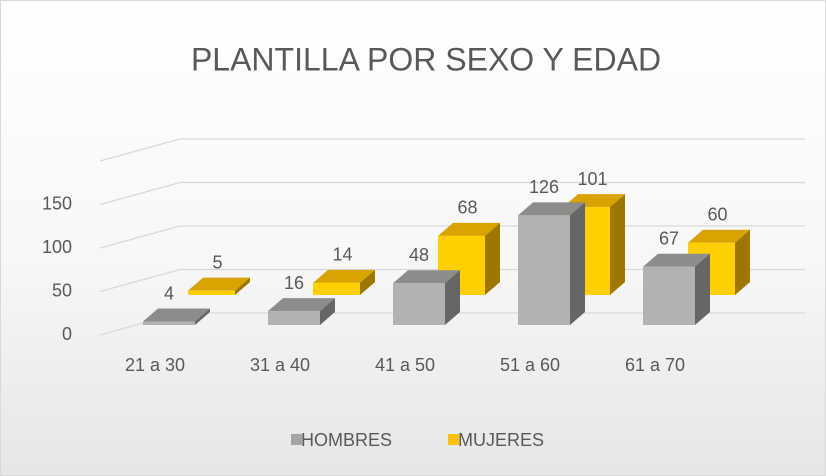 The image size is (826, 476). I want to click on y-tick-label: 100, so click(57, 247).